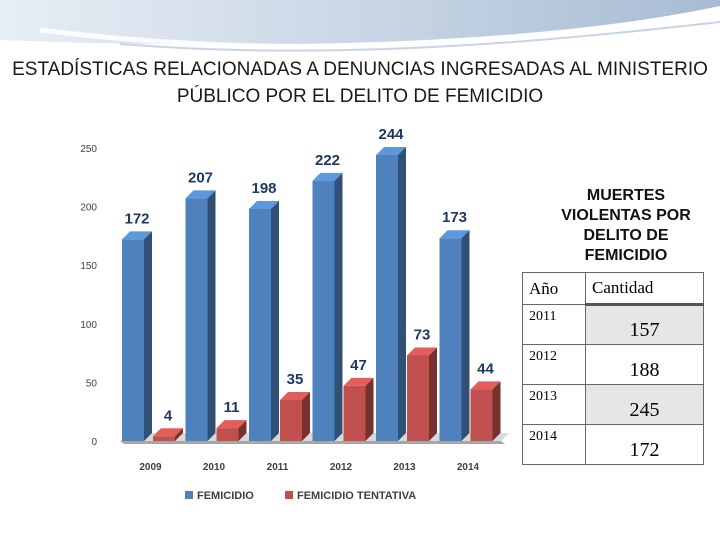 This screenshot has width=720, height=540. I want to click on legend-label: FEMICIDIO TENTATIVA, so click(356, 496).